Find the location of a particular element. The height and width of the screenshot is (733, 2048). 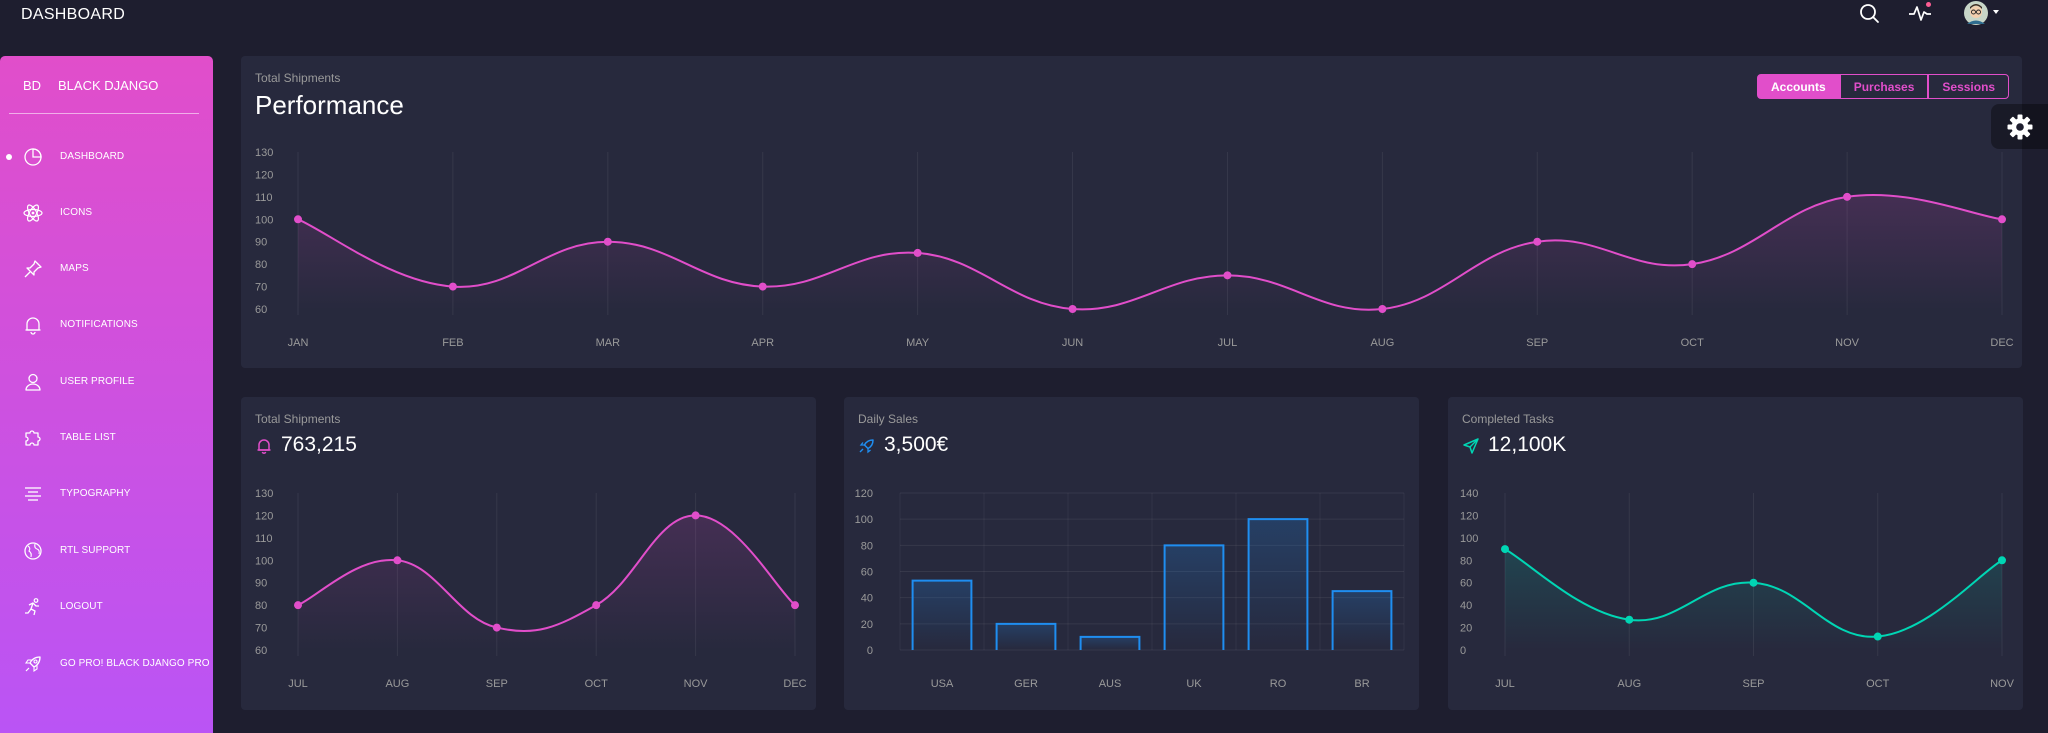

top-navbar: DASHBOARD is located at coordinates (1024, 15).